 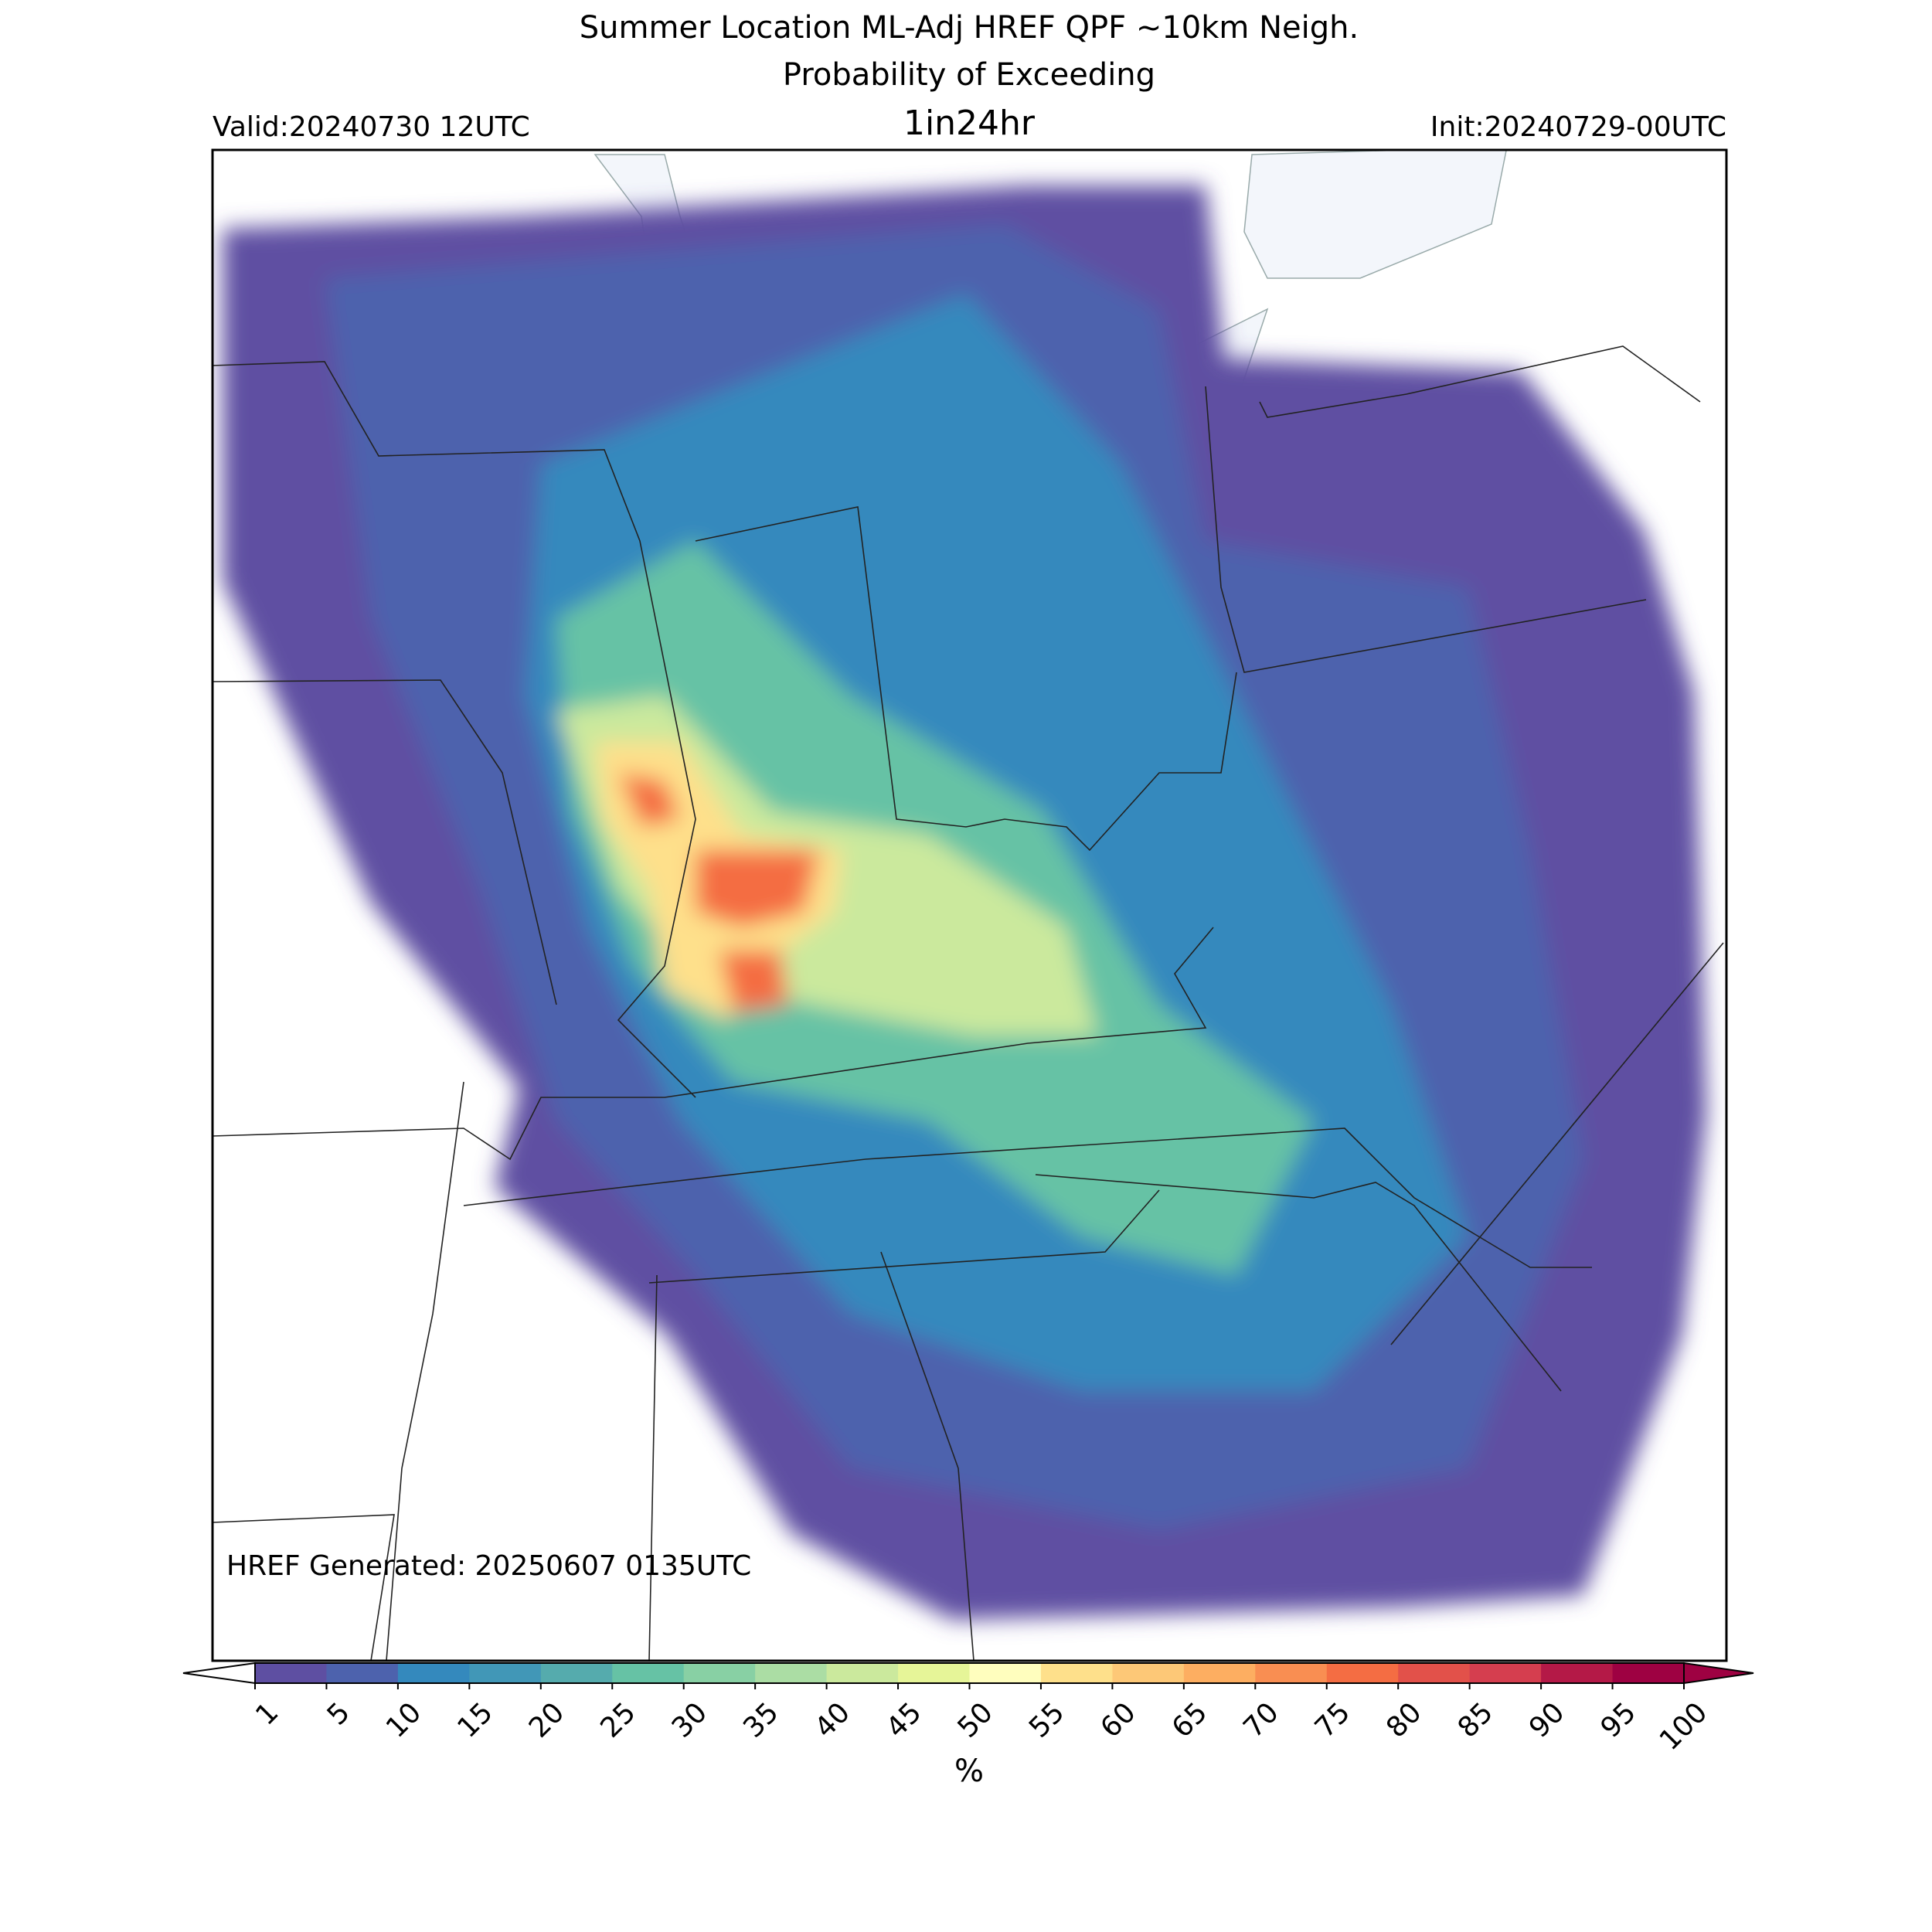 What do you see at coordinates (1547, 1719) in the screenshot?
I see `colorbar-tick-label: 90` at bounding box center [1547, 1719].